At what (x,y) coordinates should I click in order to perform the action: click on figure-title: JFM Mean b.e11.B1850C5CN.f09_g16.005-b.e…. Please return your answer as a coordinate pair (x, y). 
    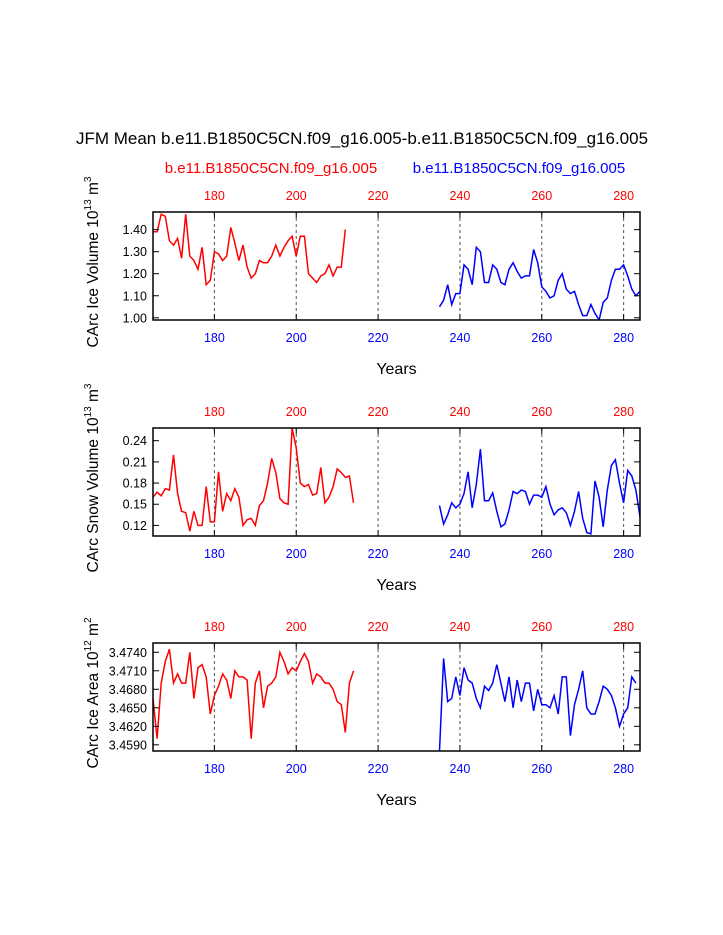
    Looking at the image, I should click on (362, 138).